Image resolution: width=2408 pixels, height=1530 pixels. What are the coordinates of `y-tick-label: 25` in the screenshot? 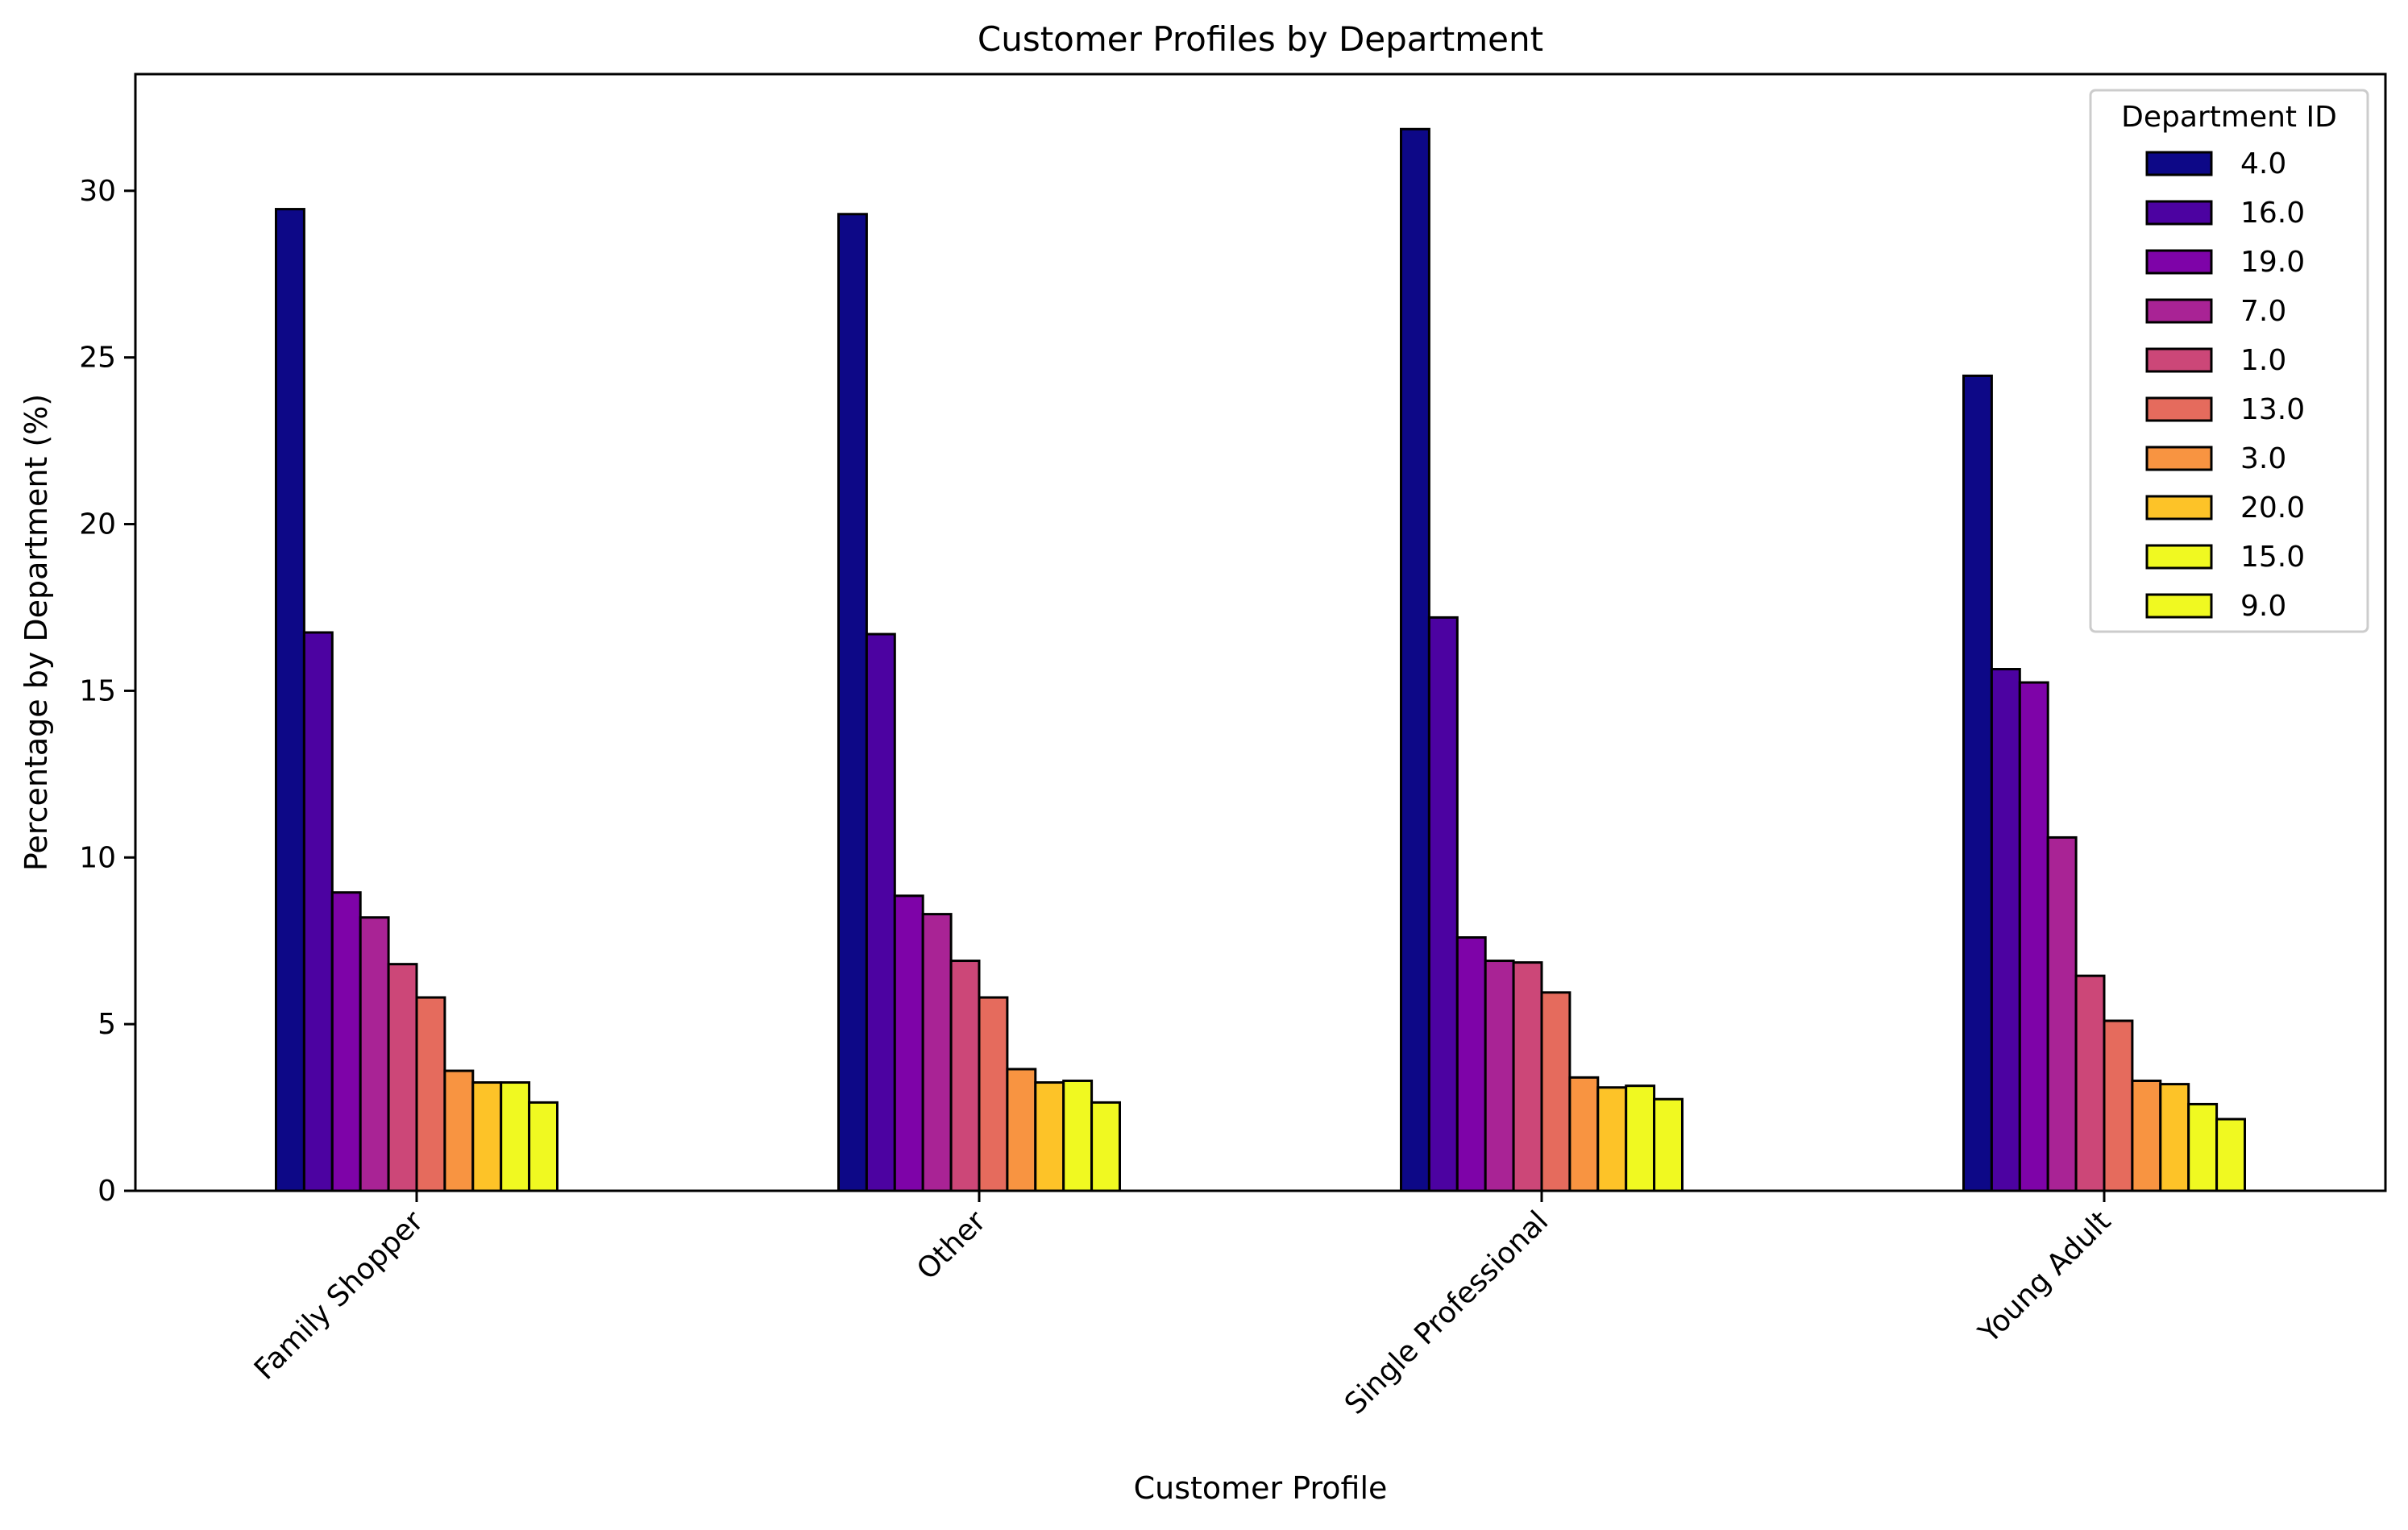 It's located at (97, 358).